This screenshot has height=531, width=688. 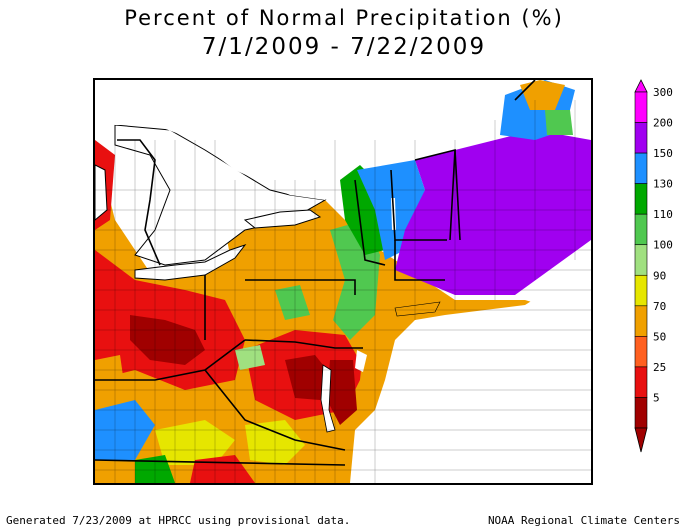 I want to click on legend-arrow-top, so click(x=641, y=86).